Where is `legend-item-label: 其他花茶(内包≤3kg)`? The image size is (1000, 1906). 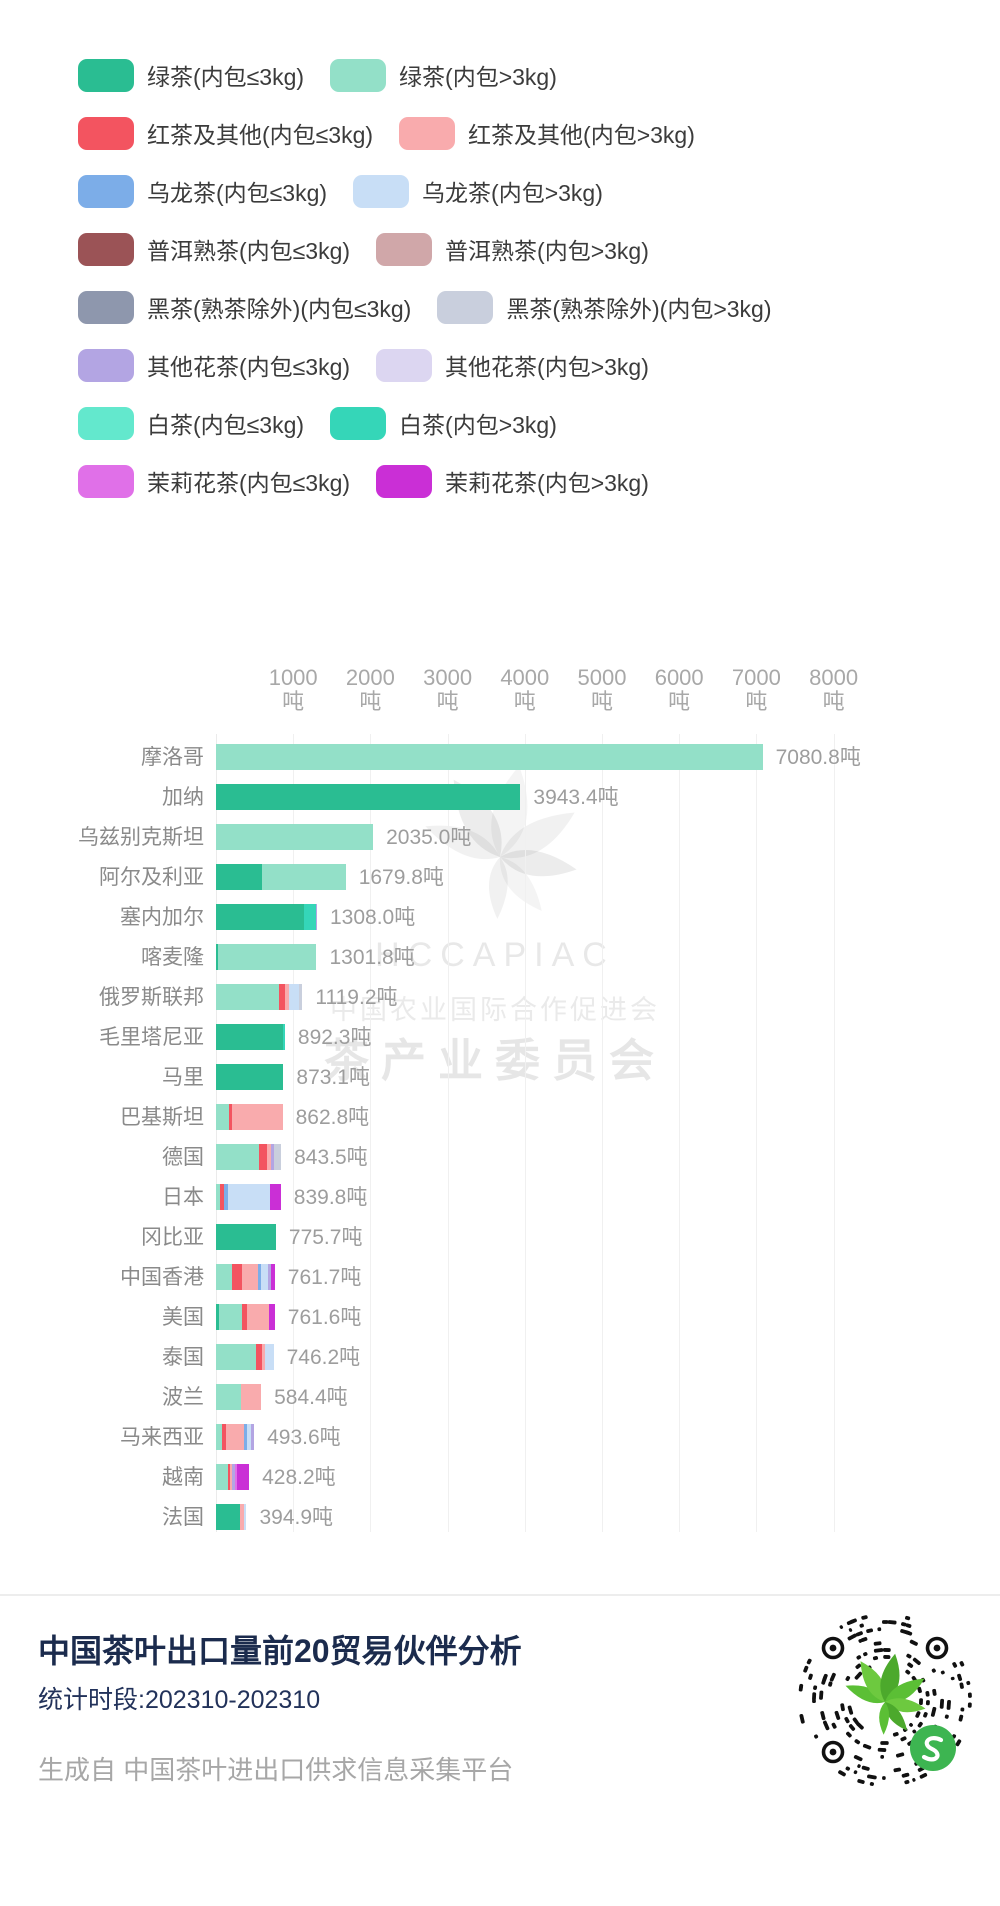
legend-item-label: 其他花茶(内包≤3kg) is located at coordinates (249, 367).